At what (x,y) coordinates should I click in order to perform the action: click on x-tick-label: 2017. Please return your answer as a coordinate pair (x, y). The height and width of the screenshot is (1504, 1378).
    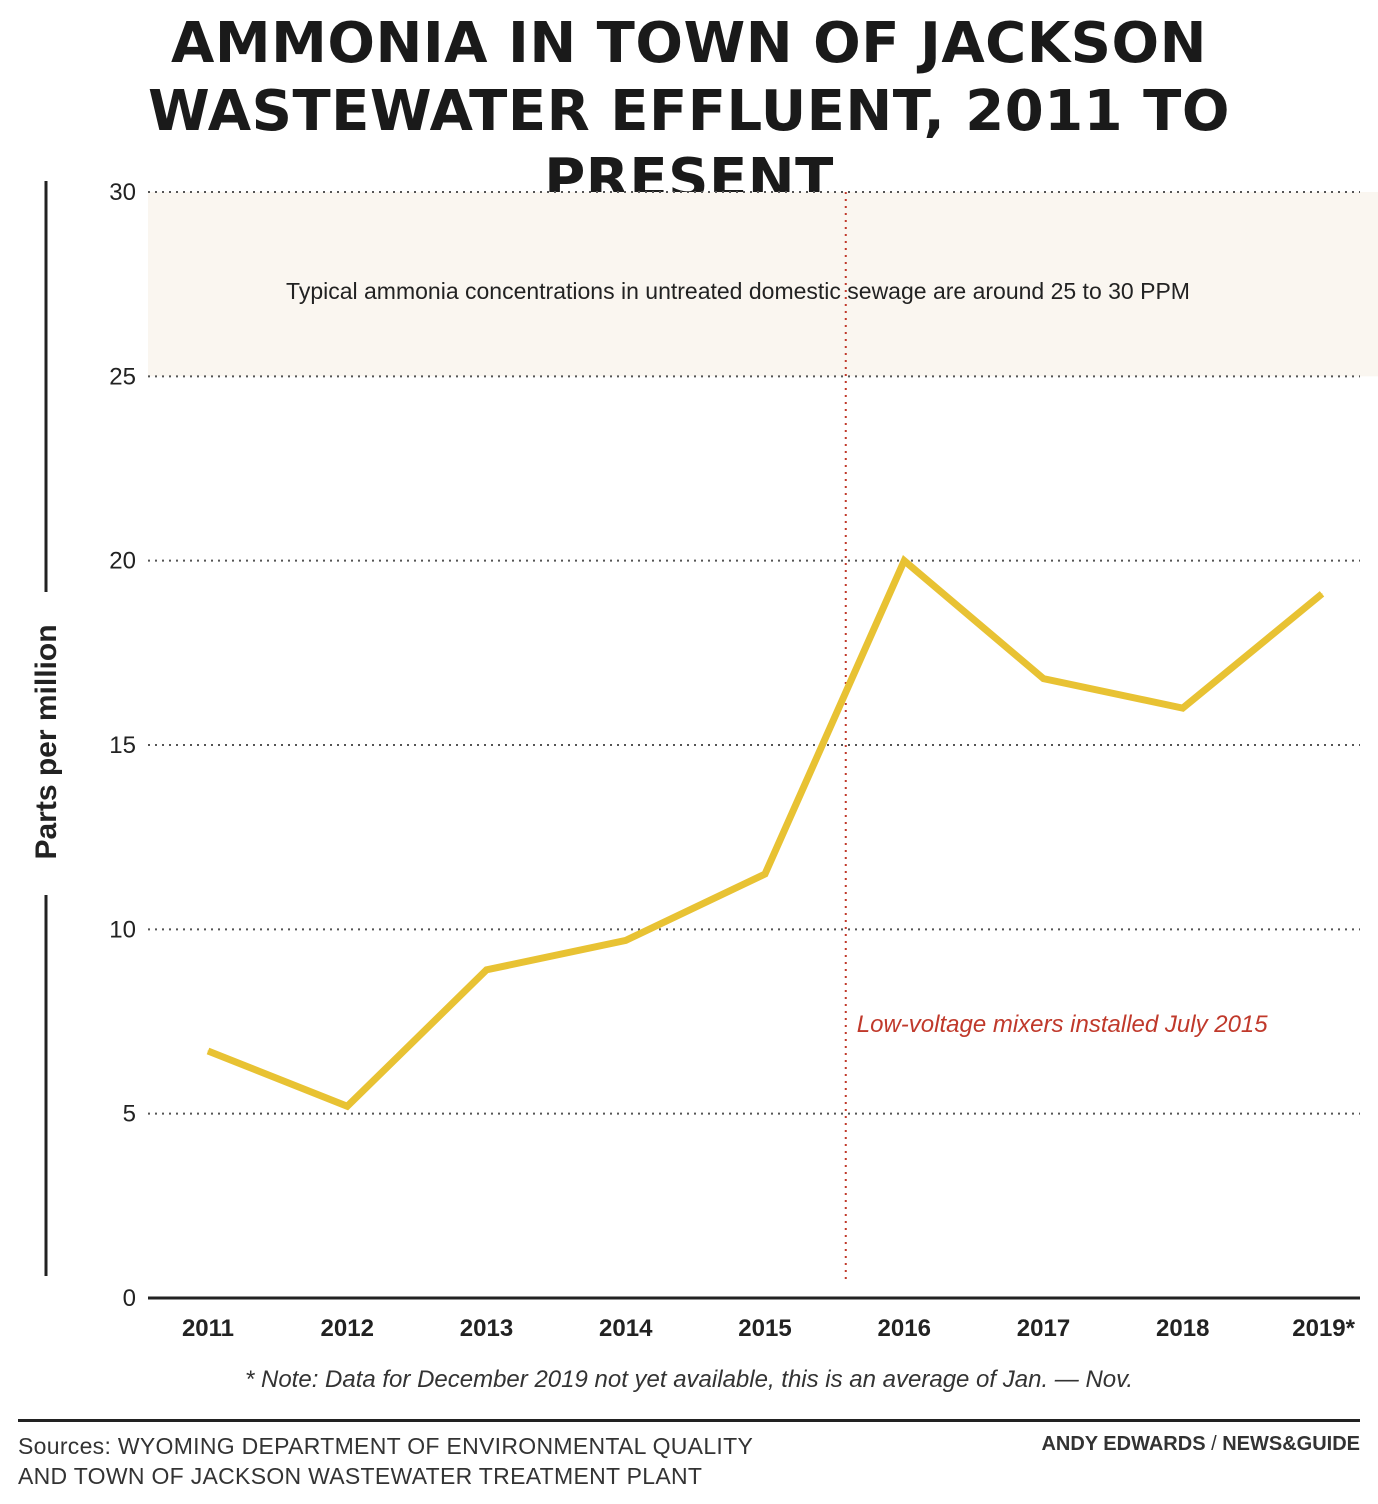
    Looking at the image, I should click on (1043, 1328).